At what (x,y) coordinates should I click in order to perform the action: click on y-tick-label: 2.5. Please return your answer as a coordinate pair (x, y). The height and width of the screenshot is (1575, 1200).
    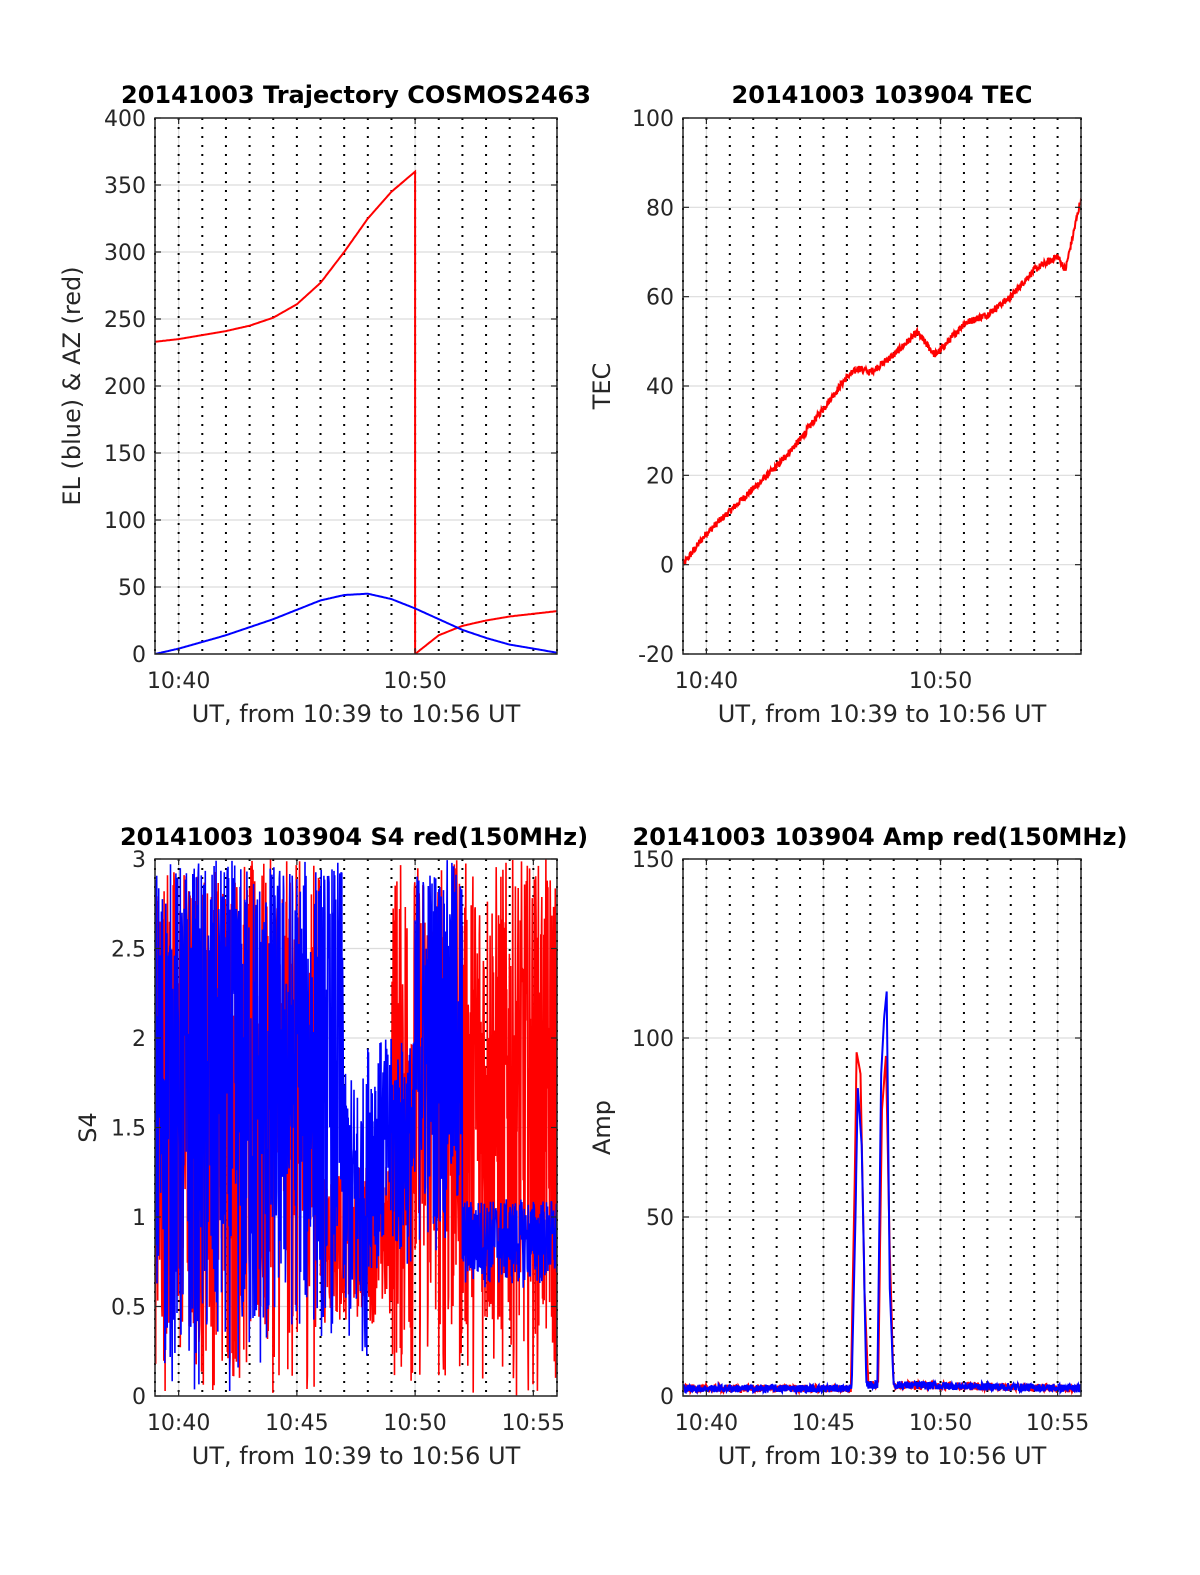
    Looking at the image, I should click on (128, 950).